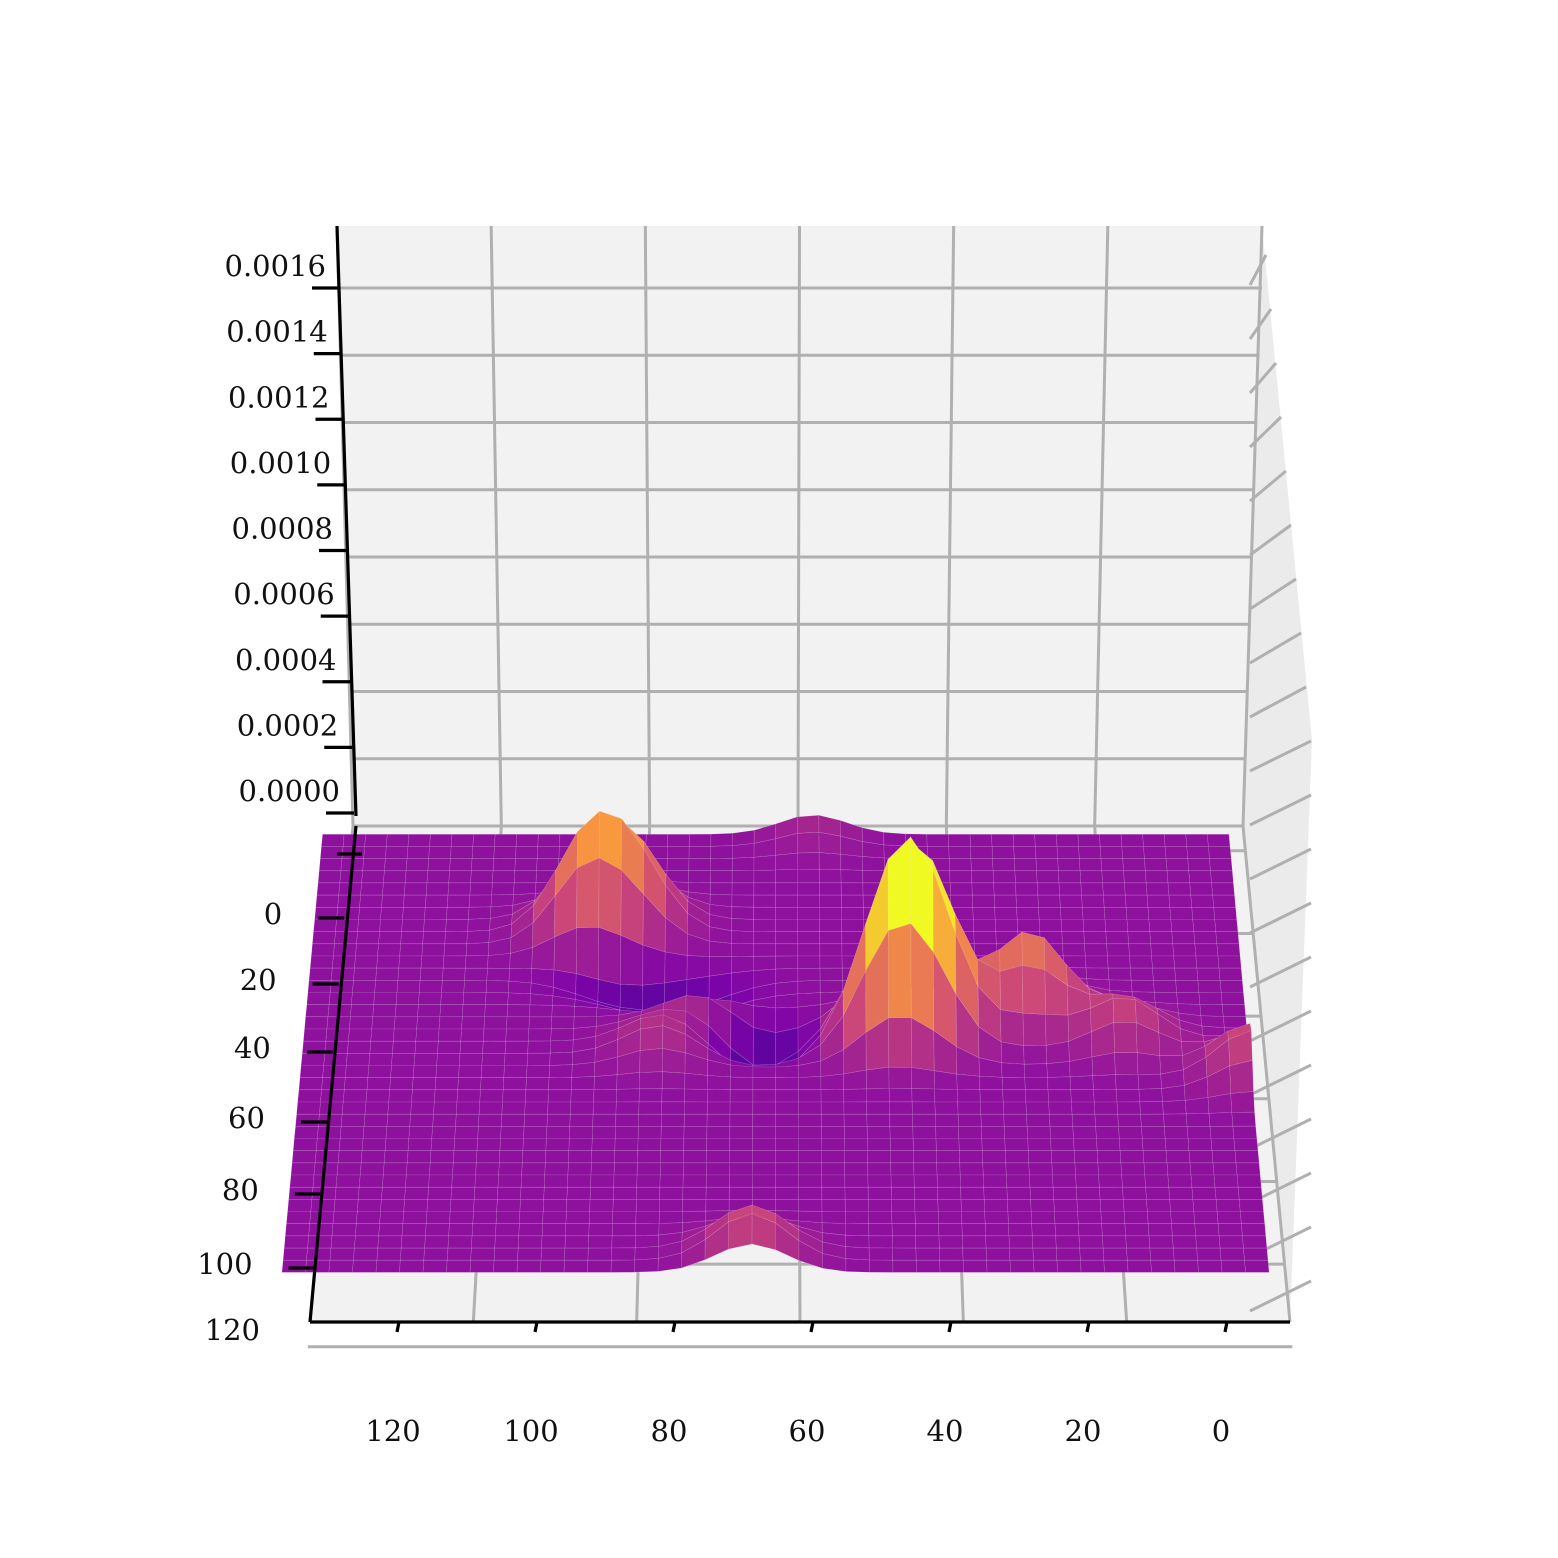  I want to click on z-tick-label: 0.0012, so click(278, 397).